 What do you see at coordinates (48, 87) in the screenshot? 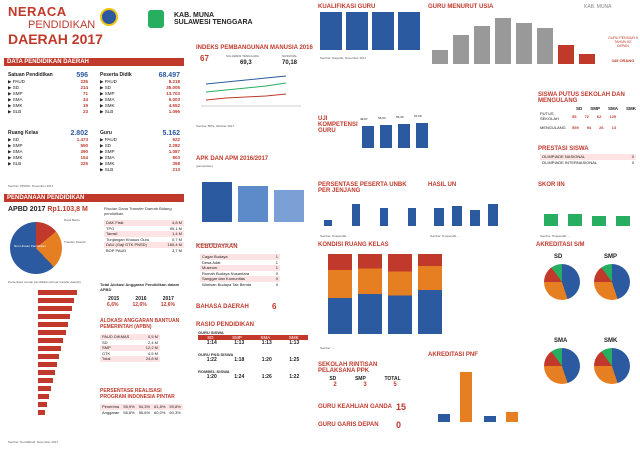
I see `stat-row: ▶ SD 214` at bounding box center [48, 87].